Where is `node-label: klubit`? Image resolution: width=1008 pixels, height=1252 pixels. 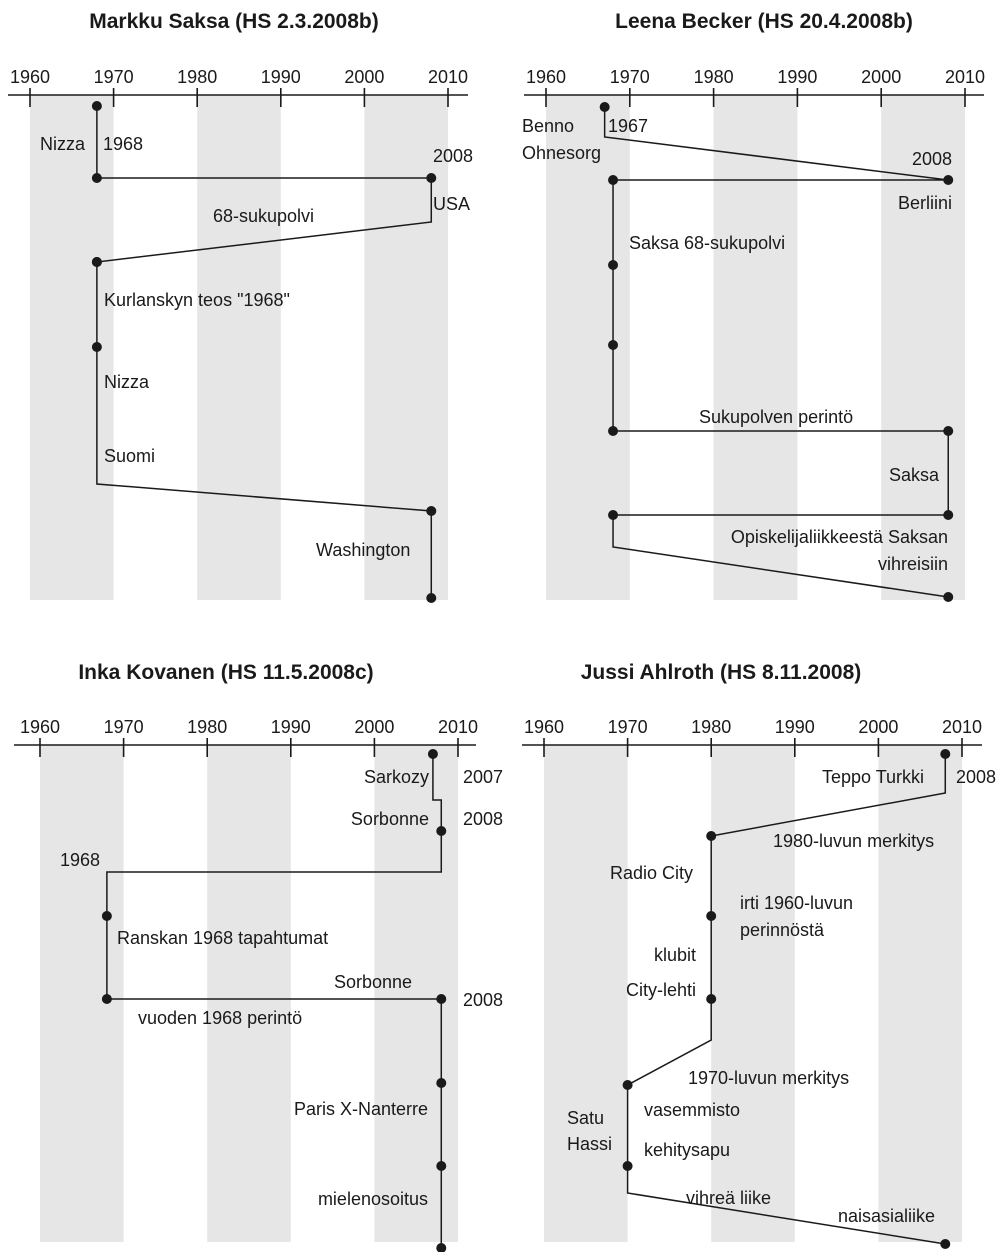
node-label: klubit is located at coordinates (675, 955).